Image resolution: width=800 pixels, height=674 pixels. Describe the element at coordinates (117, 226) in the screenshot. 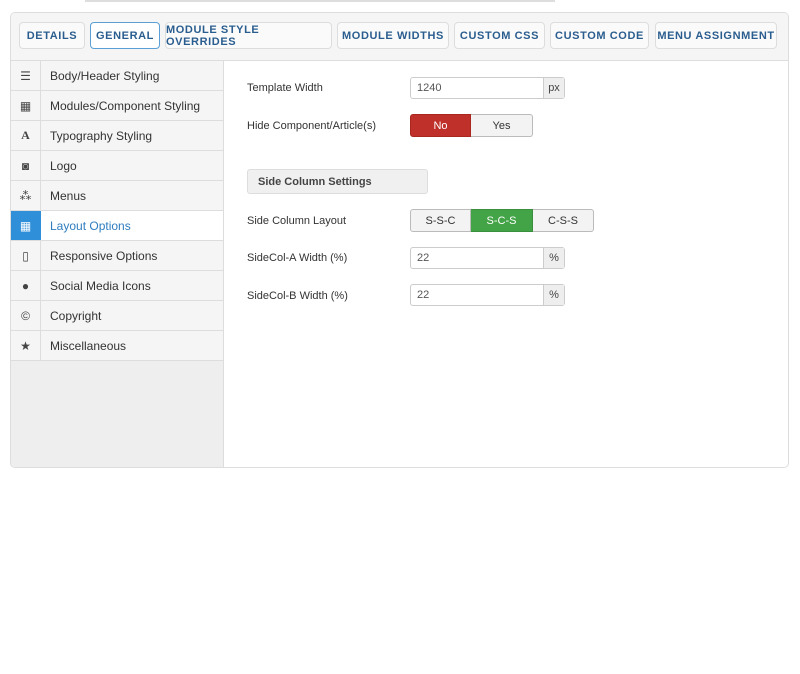

I see `sidebar-item-layout-options: ▦ Layout Options` at that location.